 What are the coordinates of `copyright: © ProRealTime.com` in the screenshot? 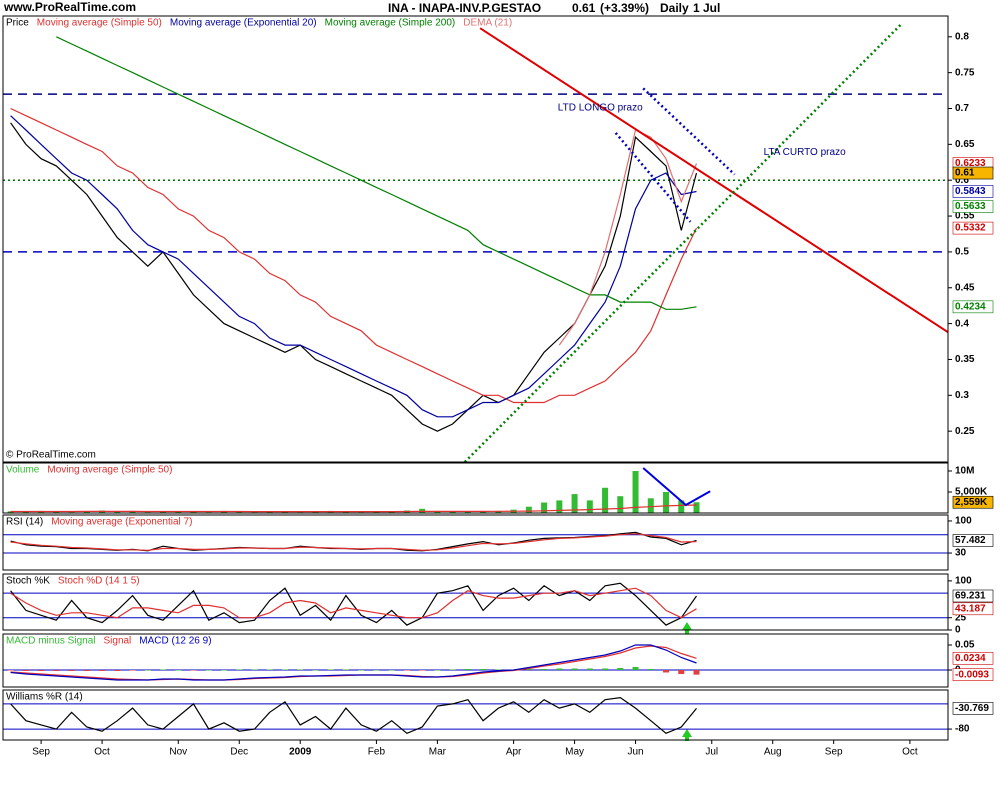 It's located at (51, 455).